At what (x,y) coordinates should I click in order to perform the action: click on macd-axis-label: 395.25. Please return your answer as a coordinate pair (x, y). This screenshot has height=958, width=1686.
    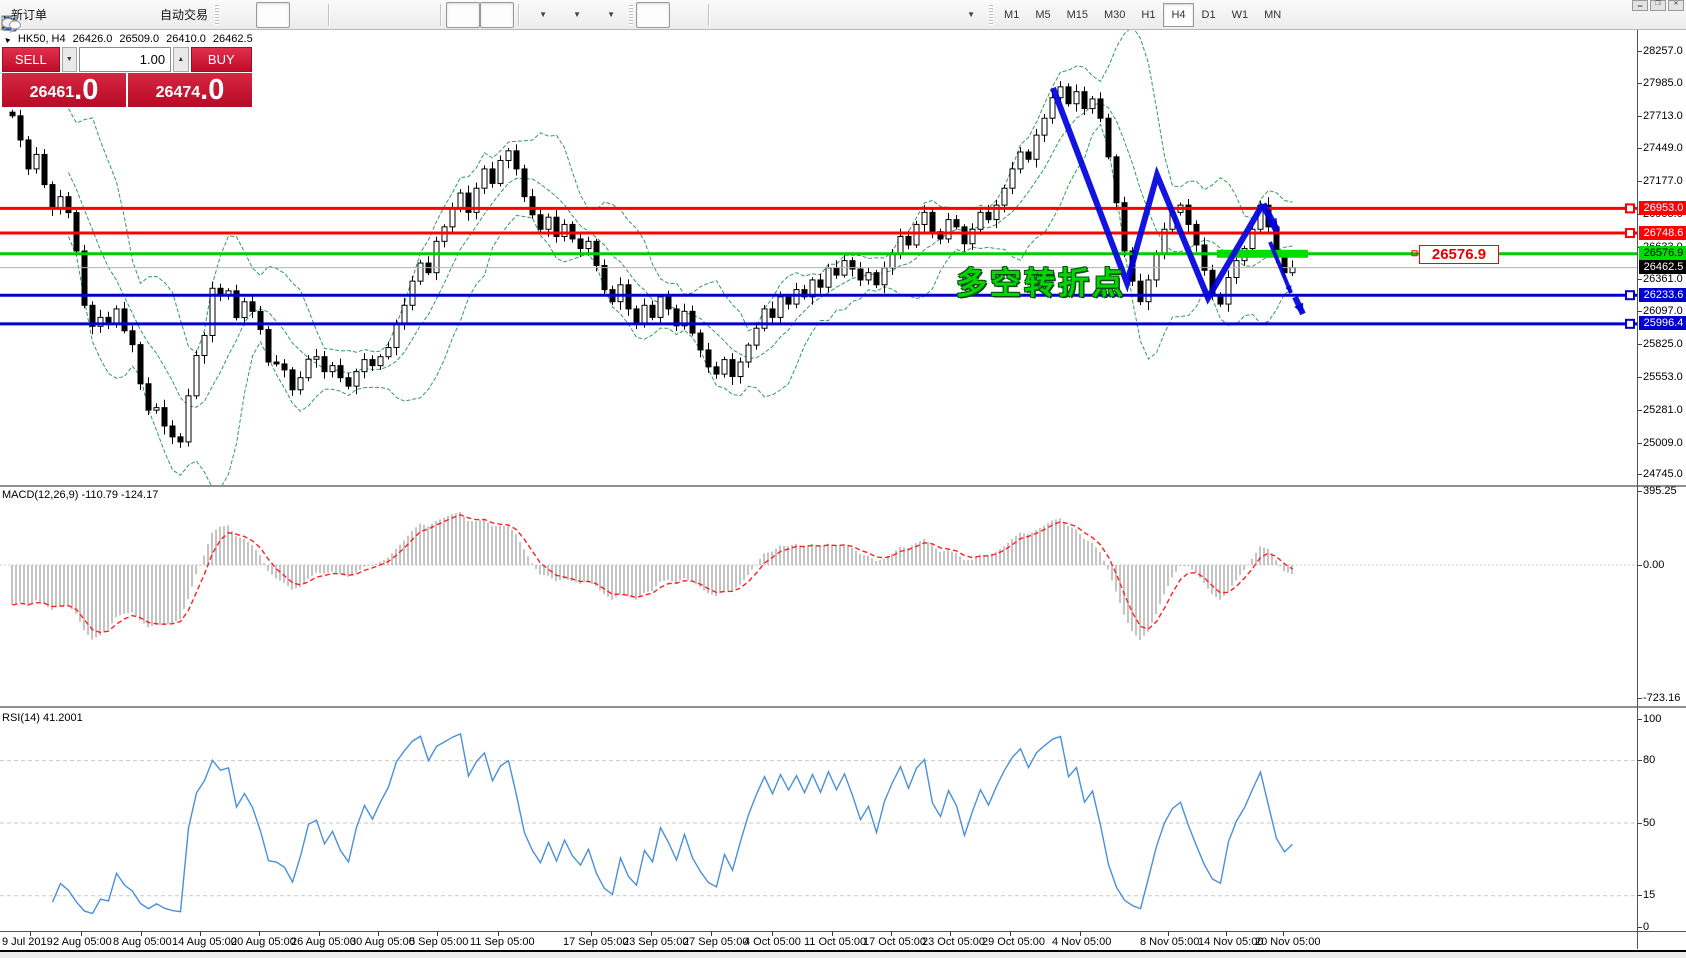
    Looking at the image, I should click on (1660, 491).